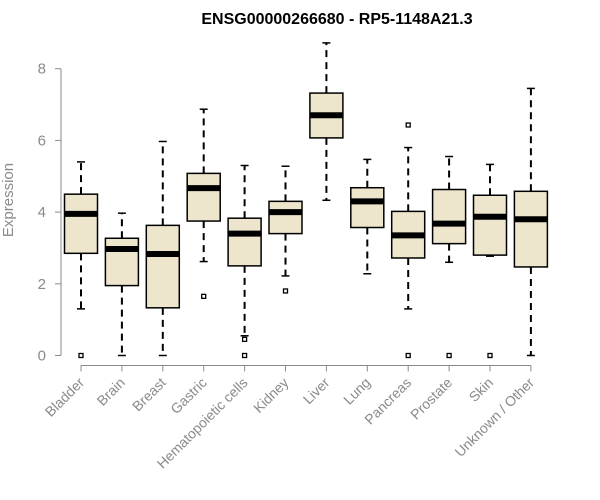  I want to click on y-tick-label: 8, so click(42, 69).